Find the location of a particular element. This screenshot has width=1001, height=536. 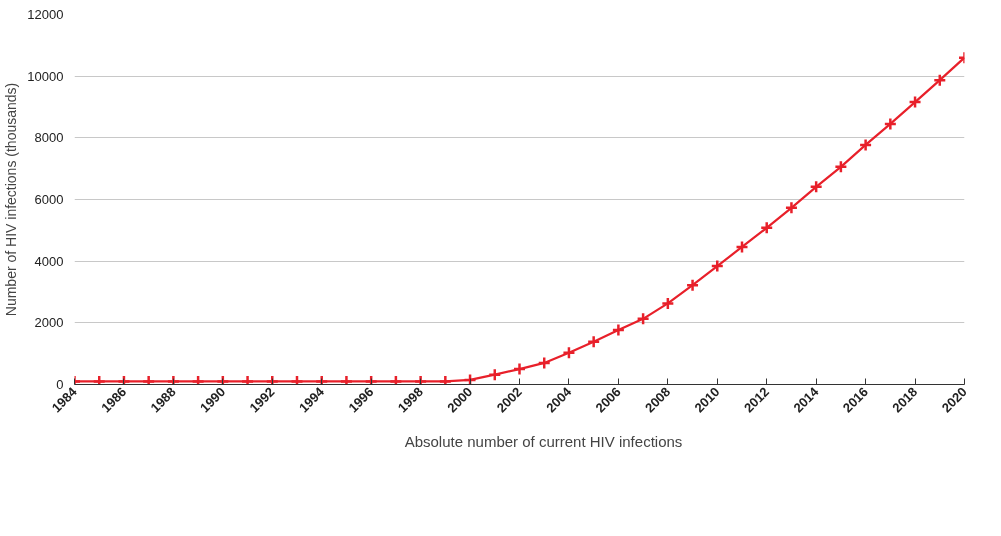

y-tick-label: 0 is located at coordinates (60, 384).